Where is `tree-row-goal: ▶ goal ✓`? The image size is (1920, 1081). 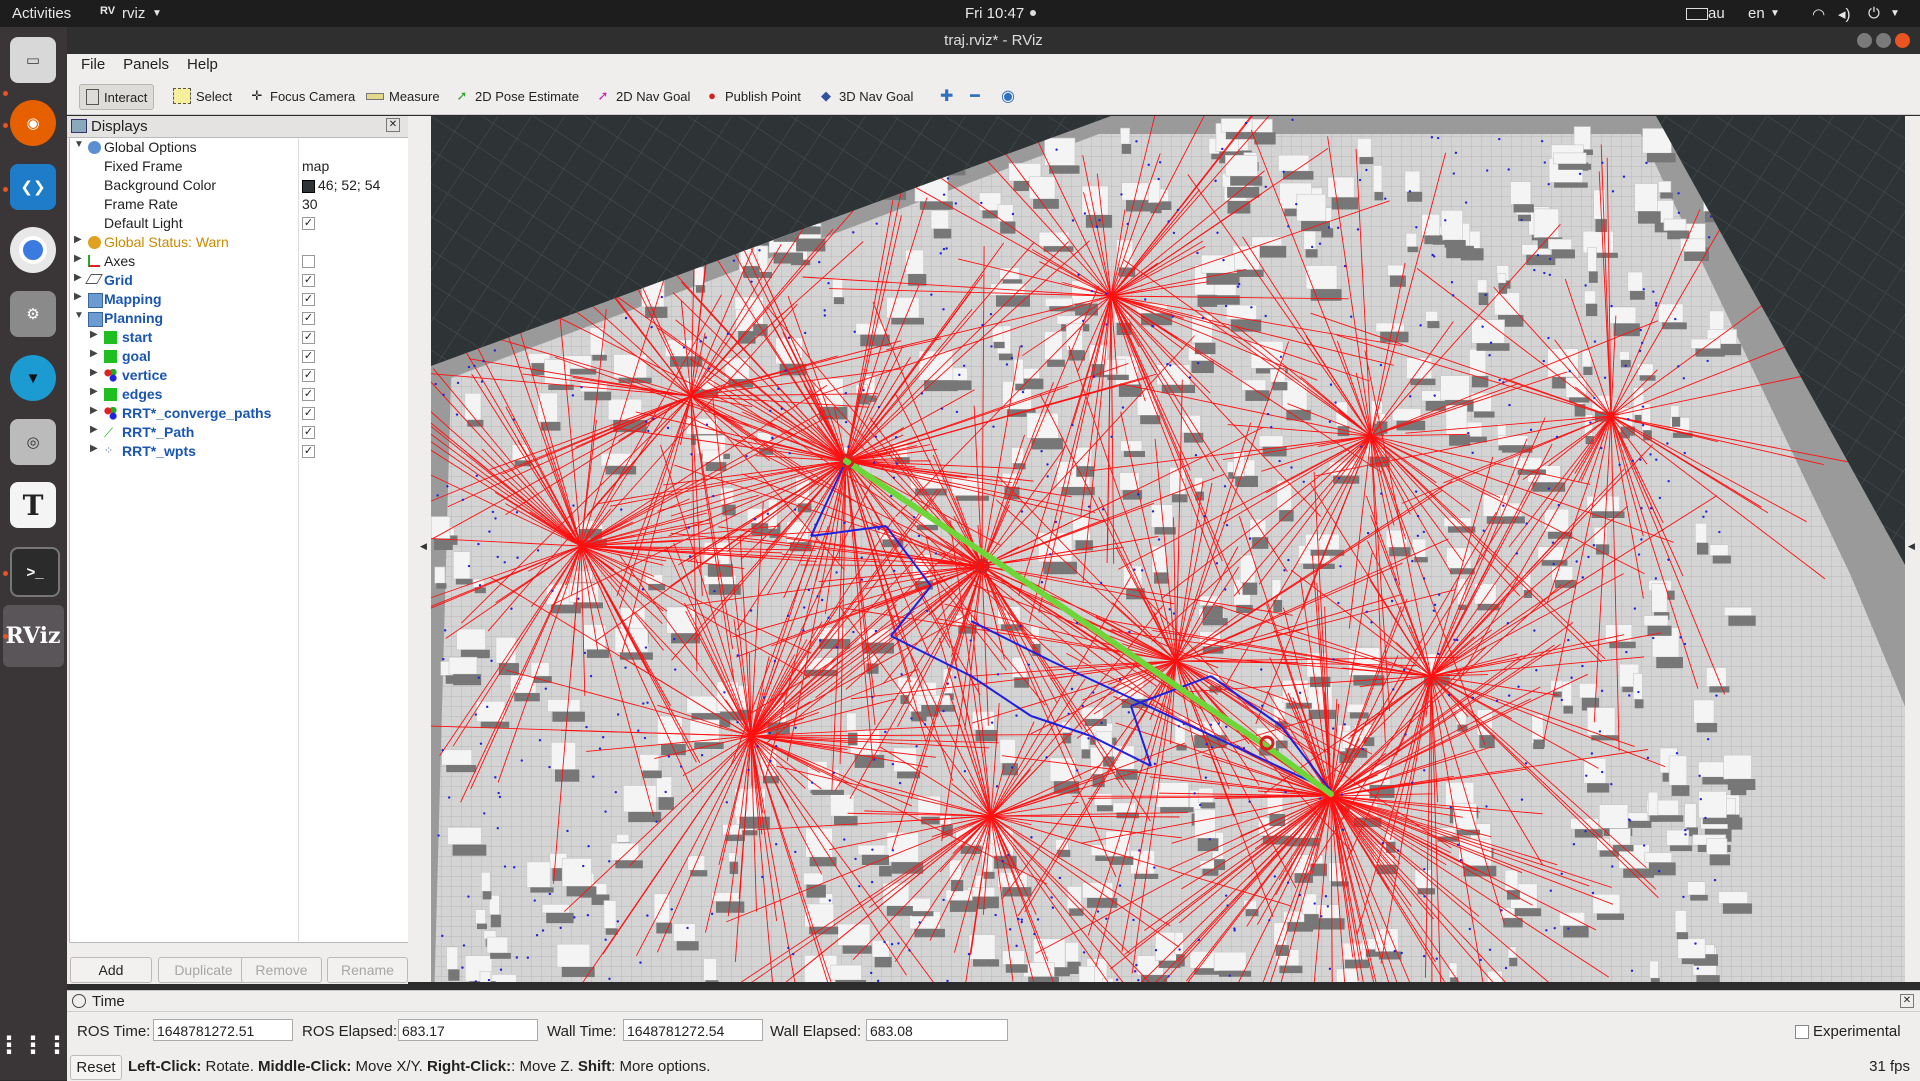
tree-row-goal: ▶ goal ✓ is located at coordinates (239, 356).